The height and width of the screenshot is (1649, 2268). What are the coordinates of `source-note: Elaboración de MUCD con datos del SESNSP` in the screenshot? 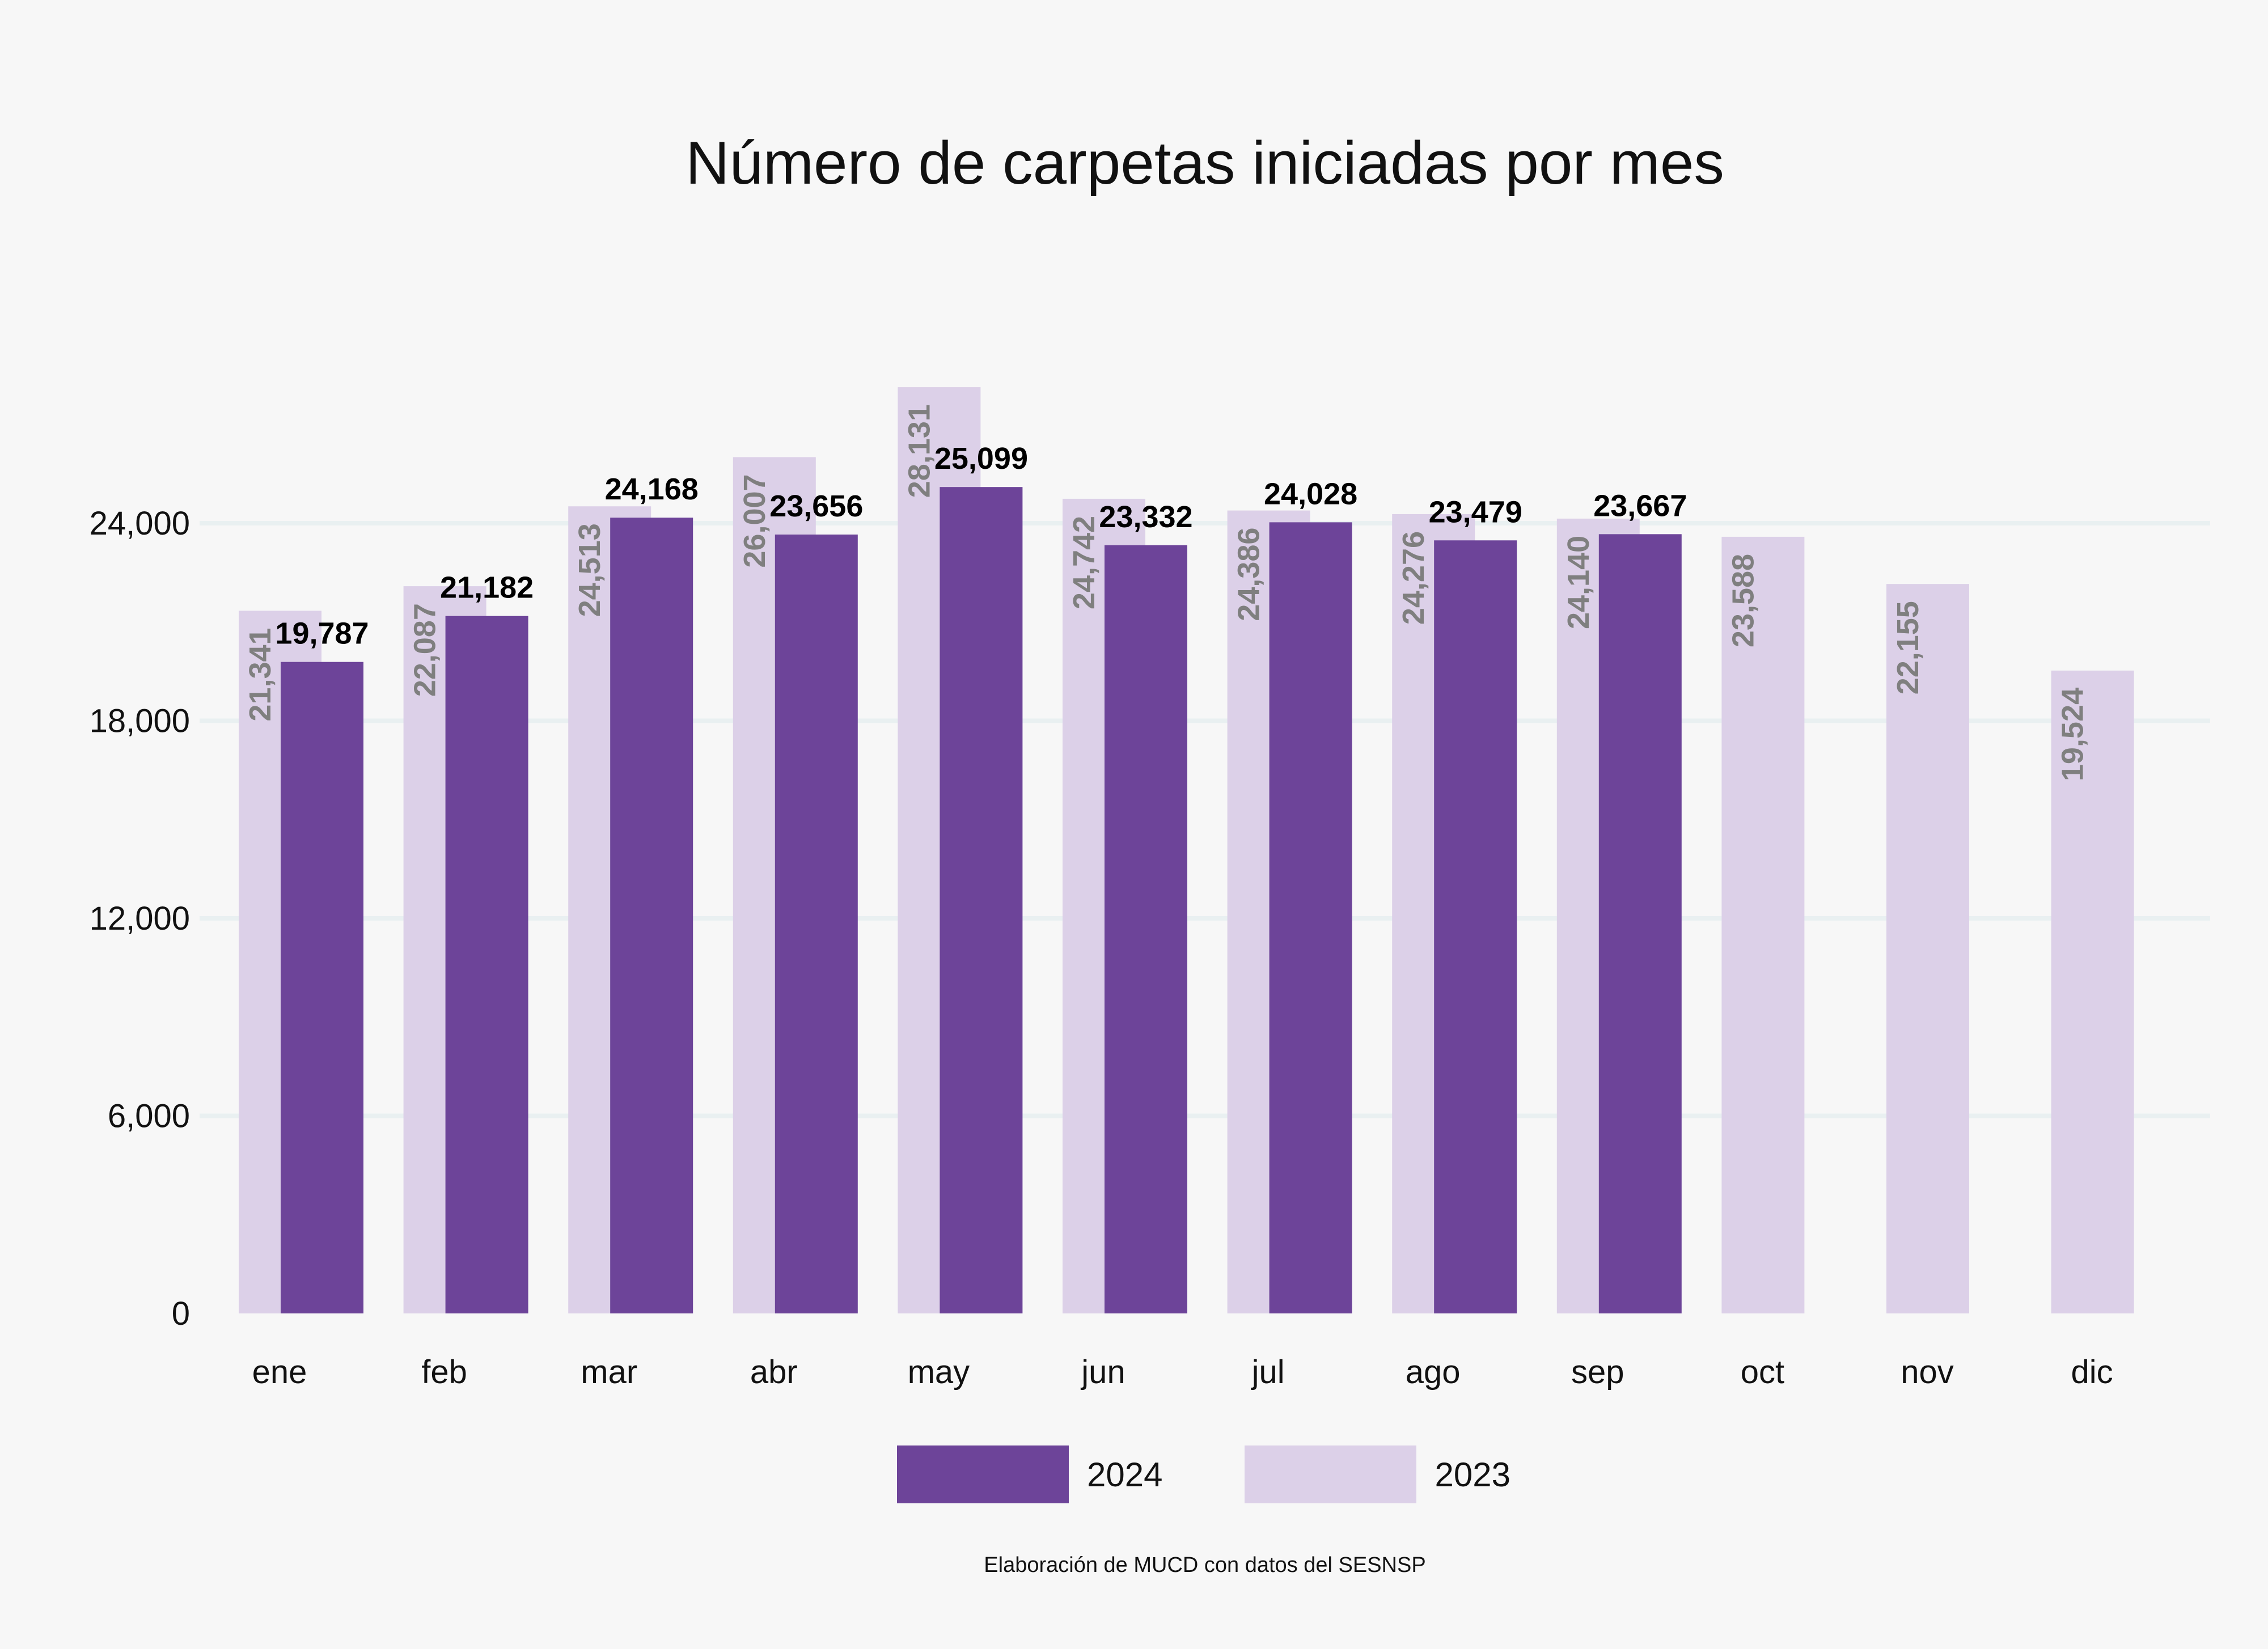 It's located at (1205, 1565).